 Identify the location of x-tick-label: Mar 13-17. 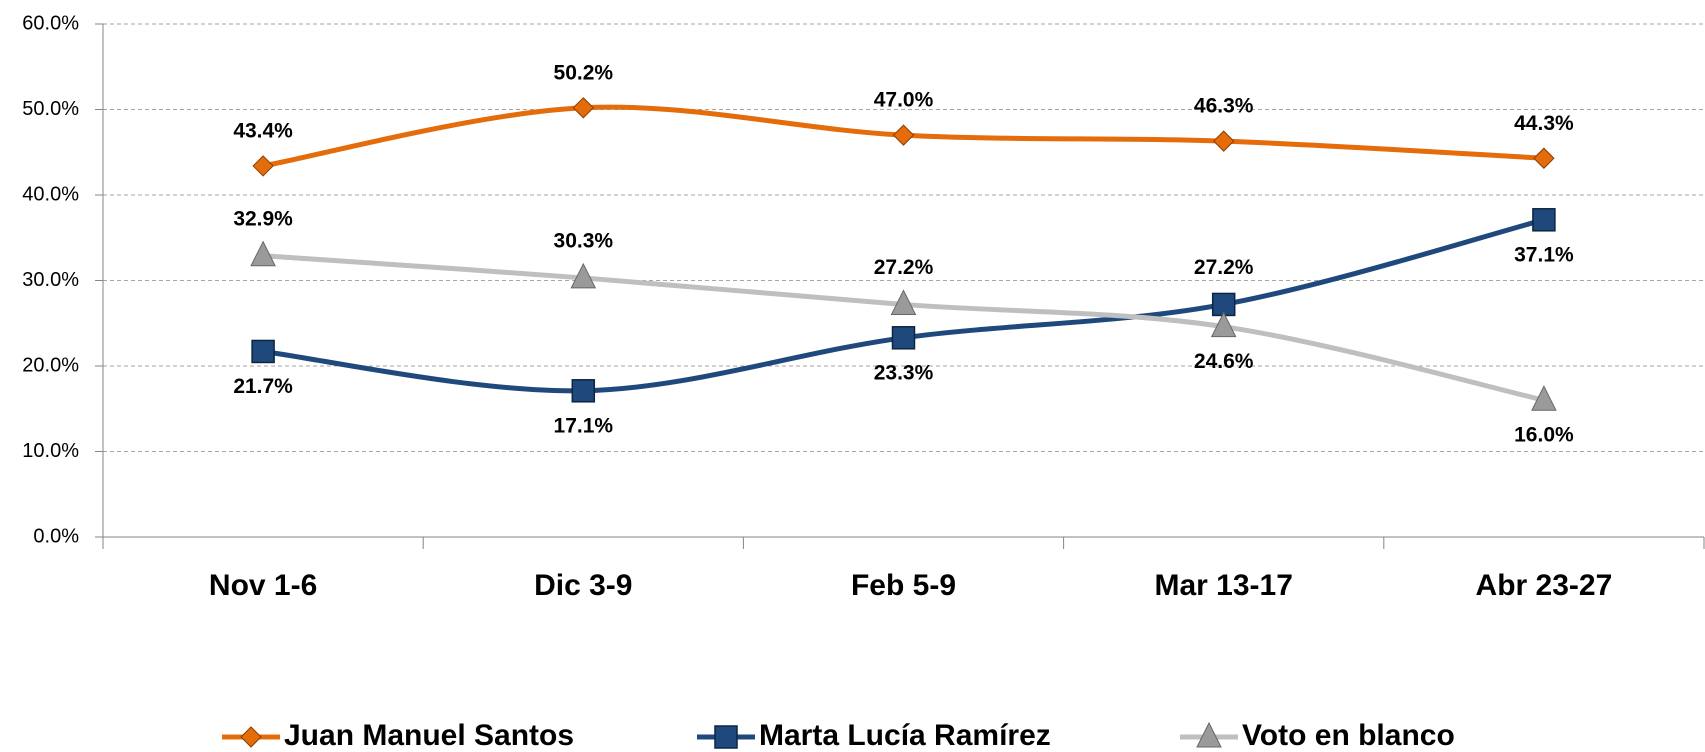
(1223, 585).